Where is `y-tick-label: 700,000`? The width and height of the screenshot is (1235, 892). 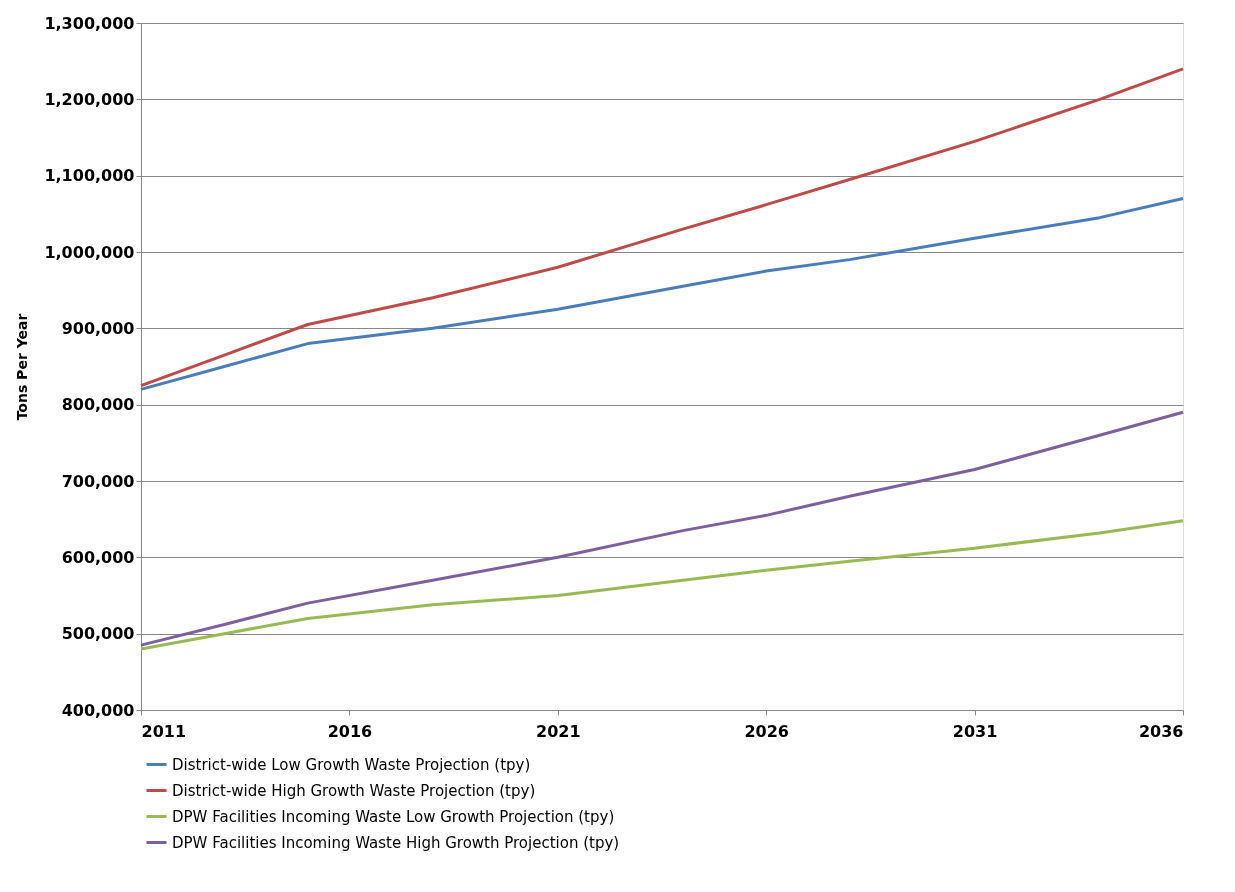
y-tick-label: 700,000 is located at coordinates (98, 481).